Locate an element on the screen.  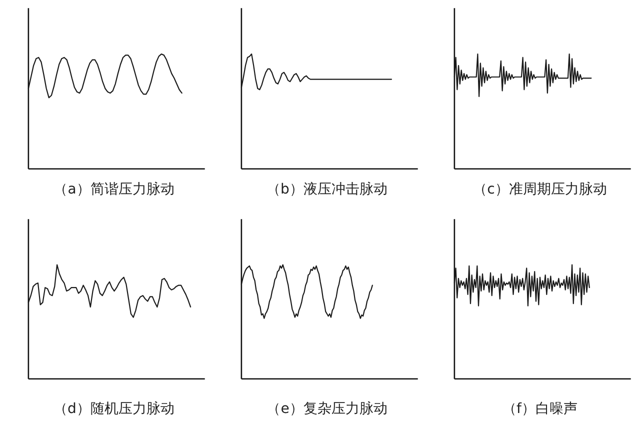
text: （c）准周期压力脉动 is located at coordinates (540, 190).